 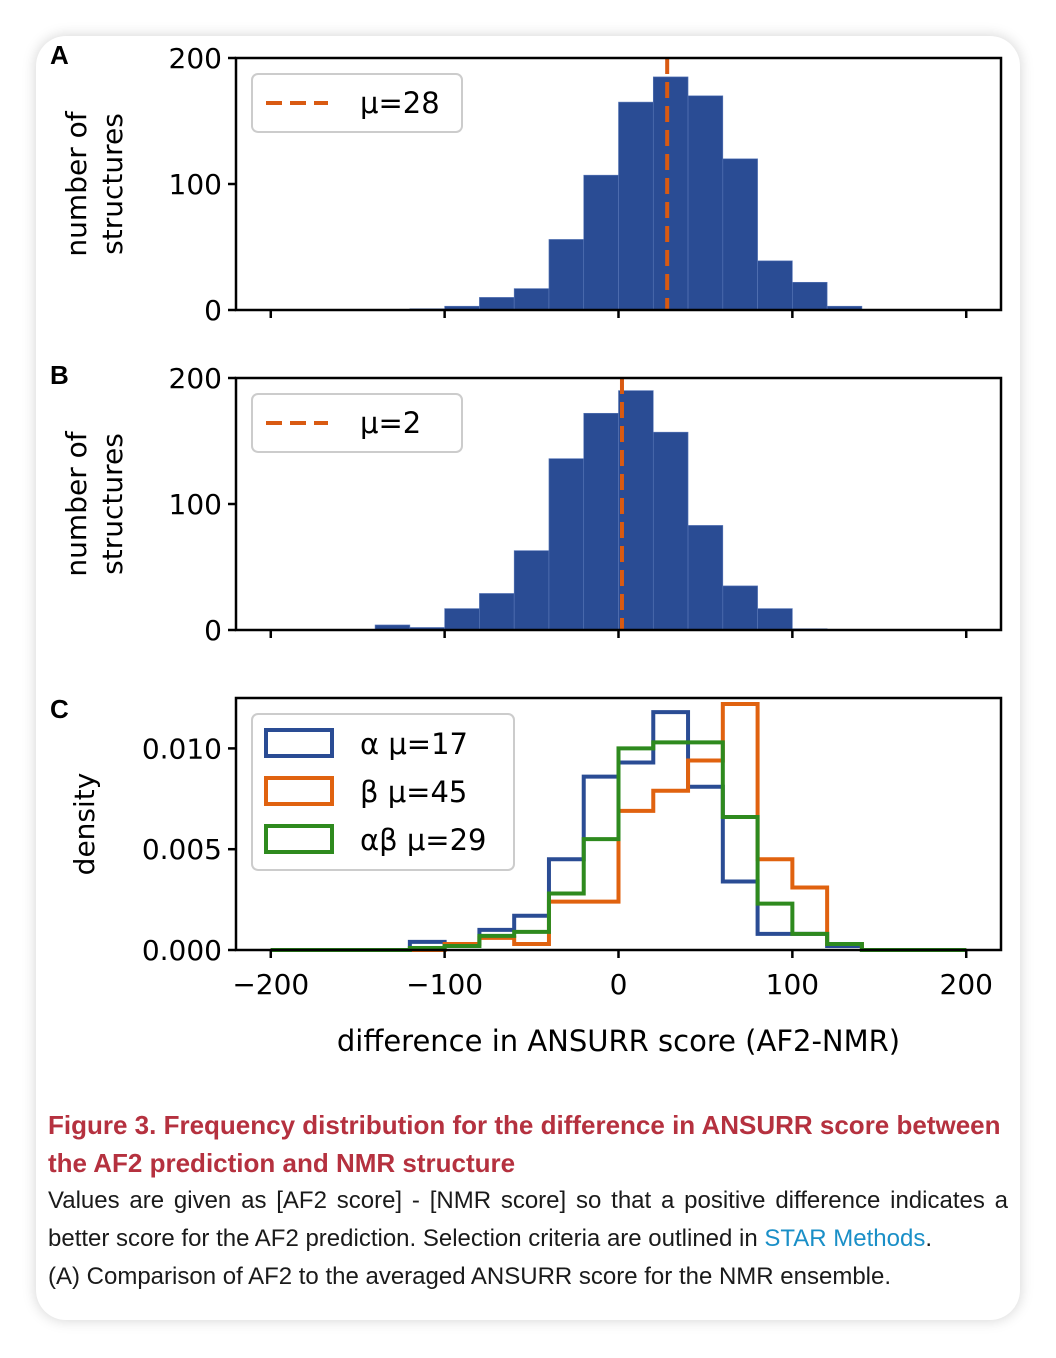 What do you see at coordinates (966, 984) in the screenshot?
I see `x-tick-label: 200` at bounding box center [966, 984].